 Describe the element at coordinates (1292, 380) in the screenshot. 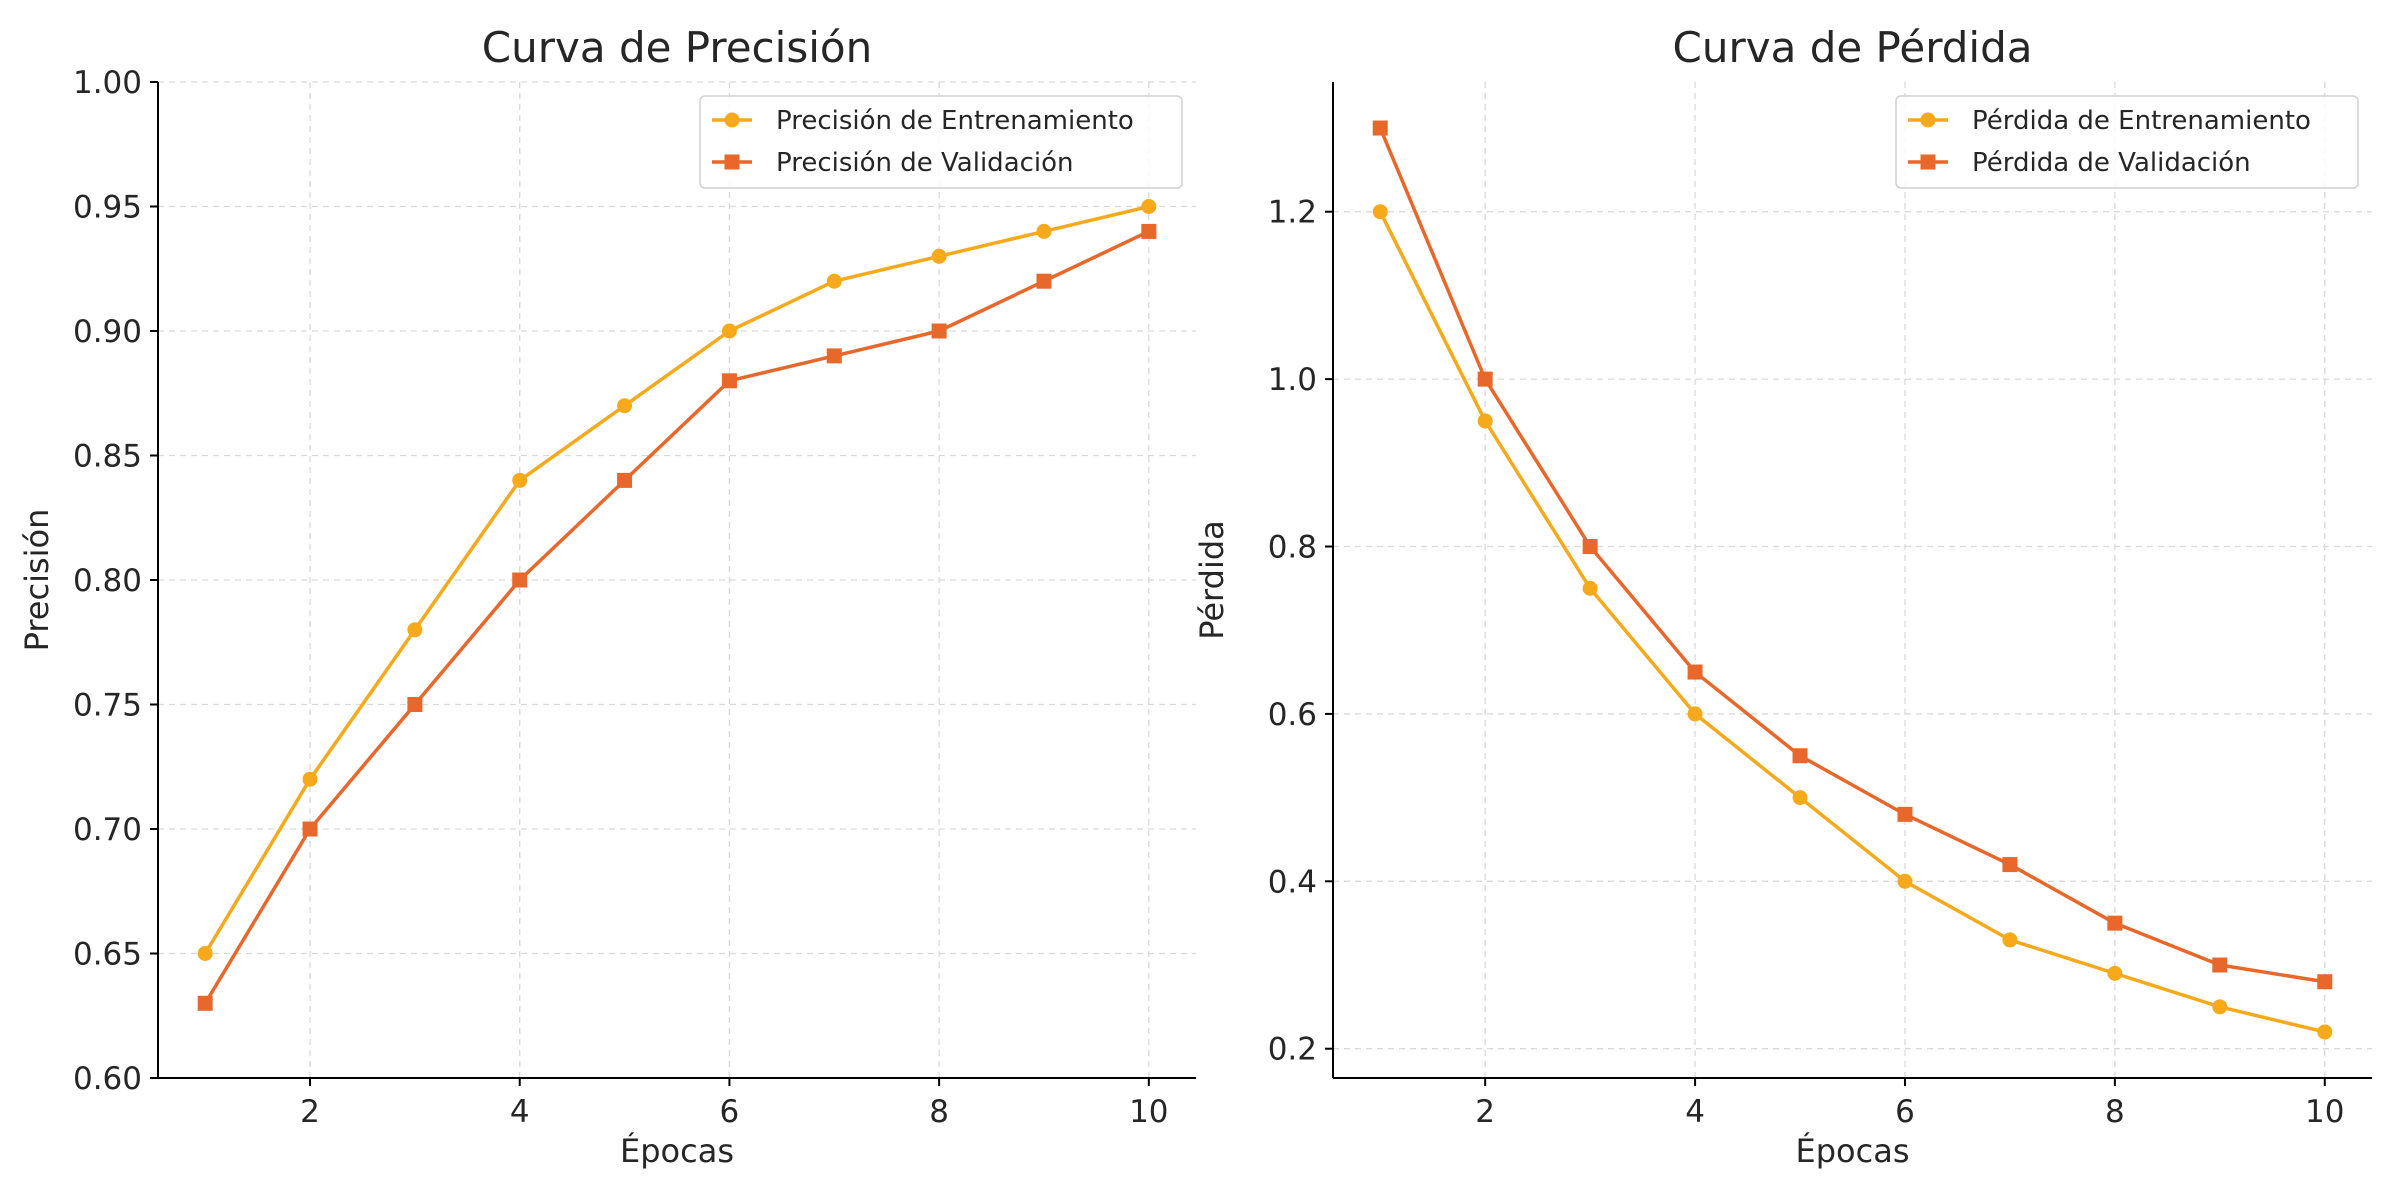

I see `y-tick-label: 1.0` at that location.